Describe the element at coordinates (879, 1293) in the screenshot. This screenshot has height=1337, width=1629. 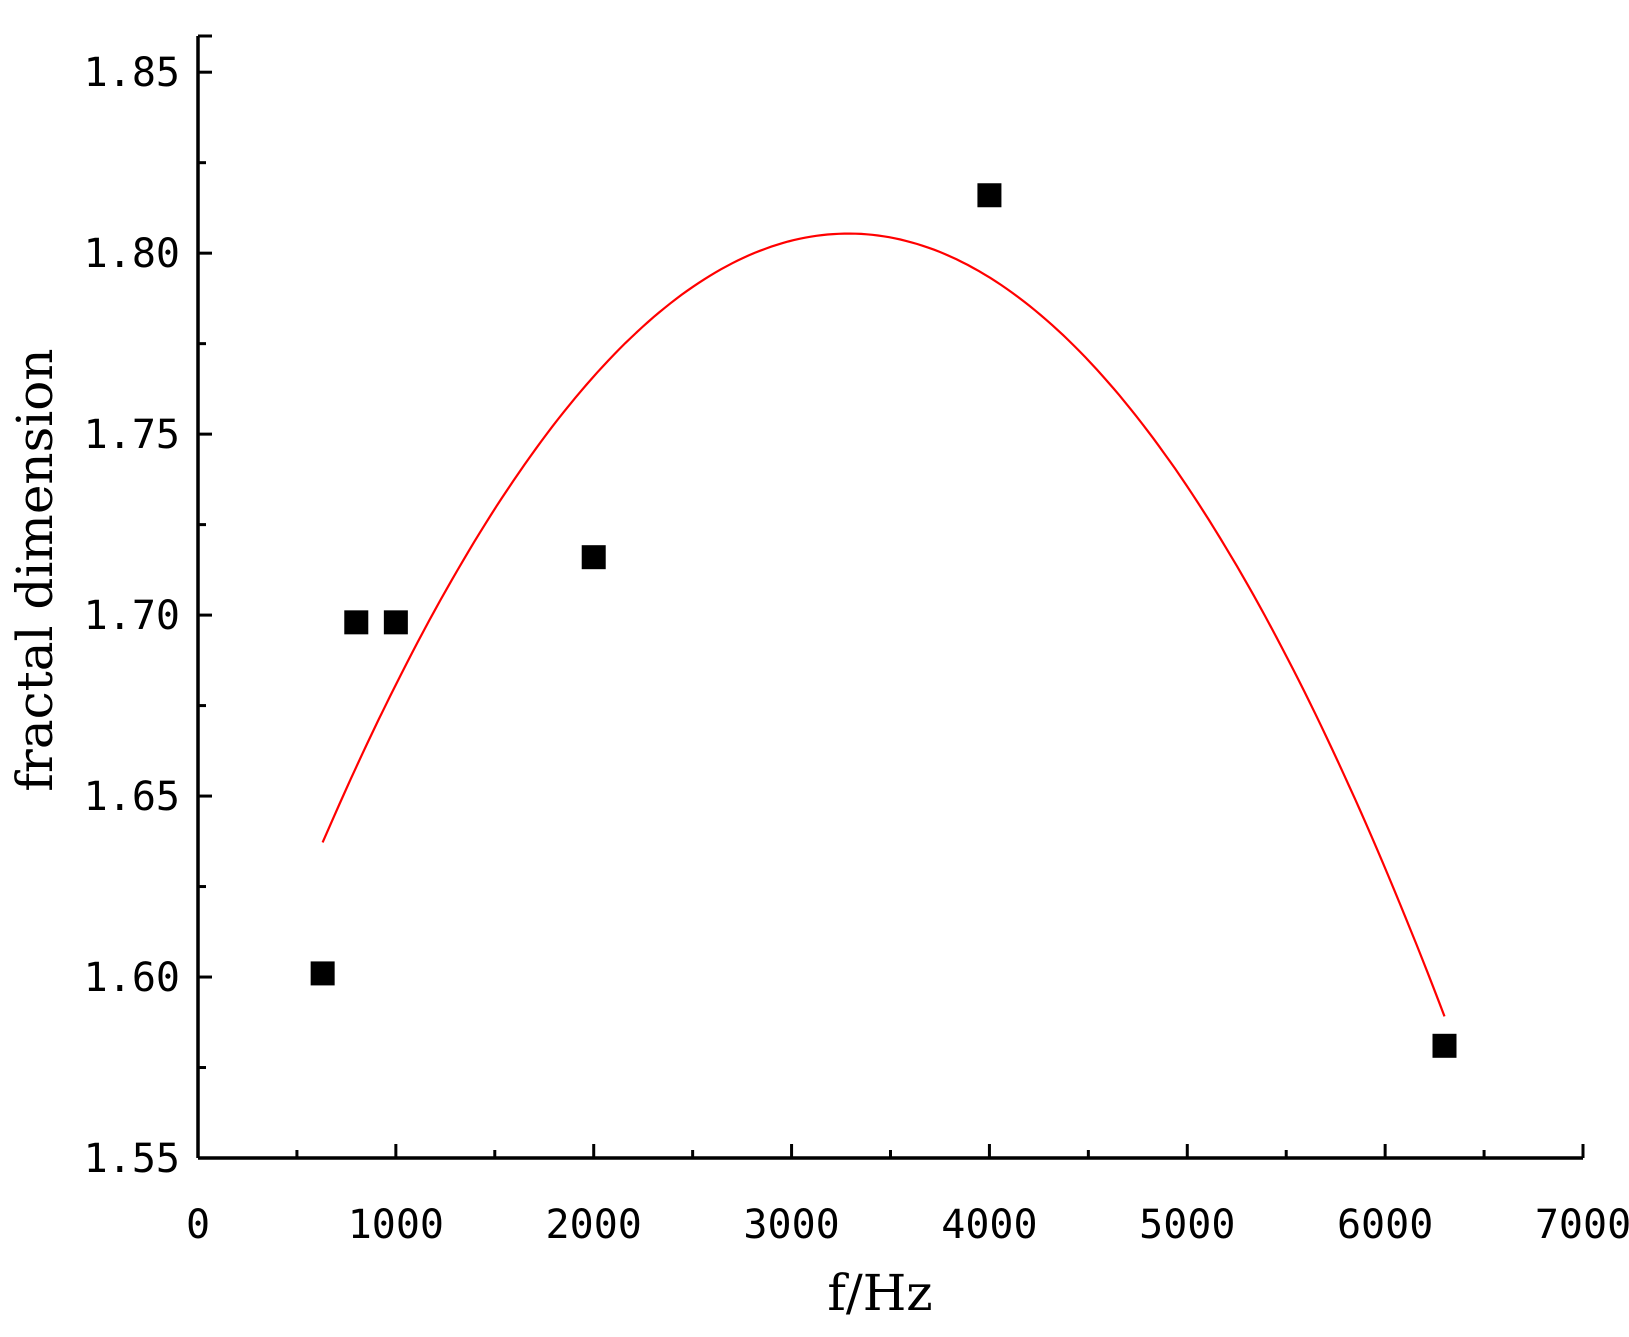
I see `x-axis-title: f/Hz` at that location.